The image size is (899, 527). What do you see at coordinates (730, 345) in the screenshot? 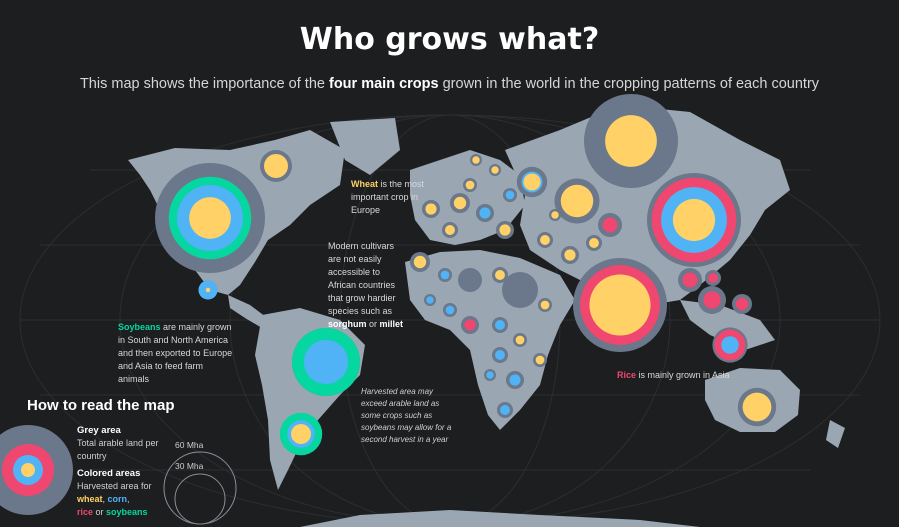
I see `glyph-indonesia-corn` at bounding box center [730, 345].